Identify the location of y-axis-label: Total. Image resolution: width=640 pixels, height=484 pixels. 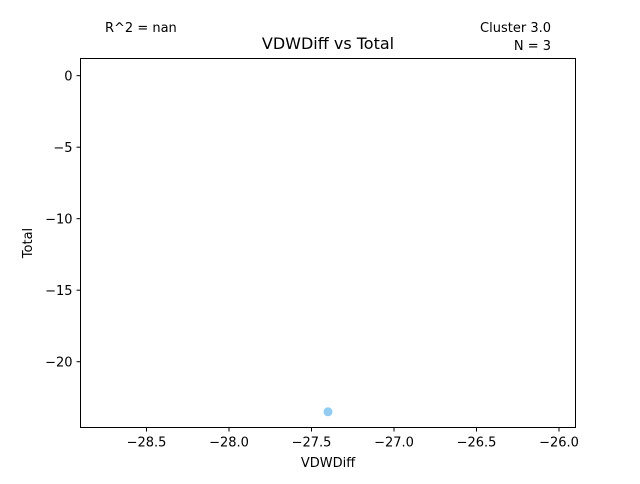
(28, 243).